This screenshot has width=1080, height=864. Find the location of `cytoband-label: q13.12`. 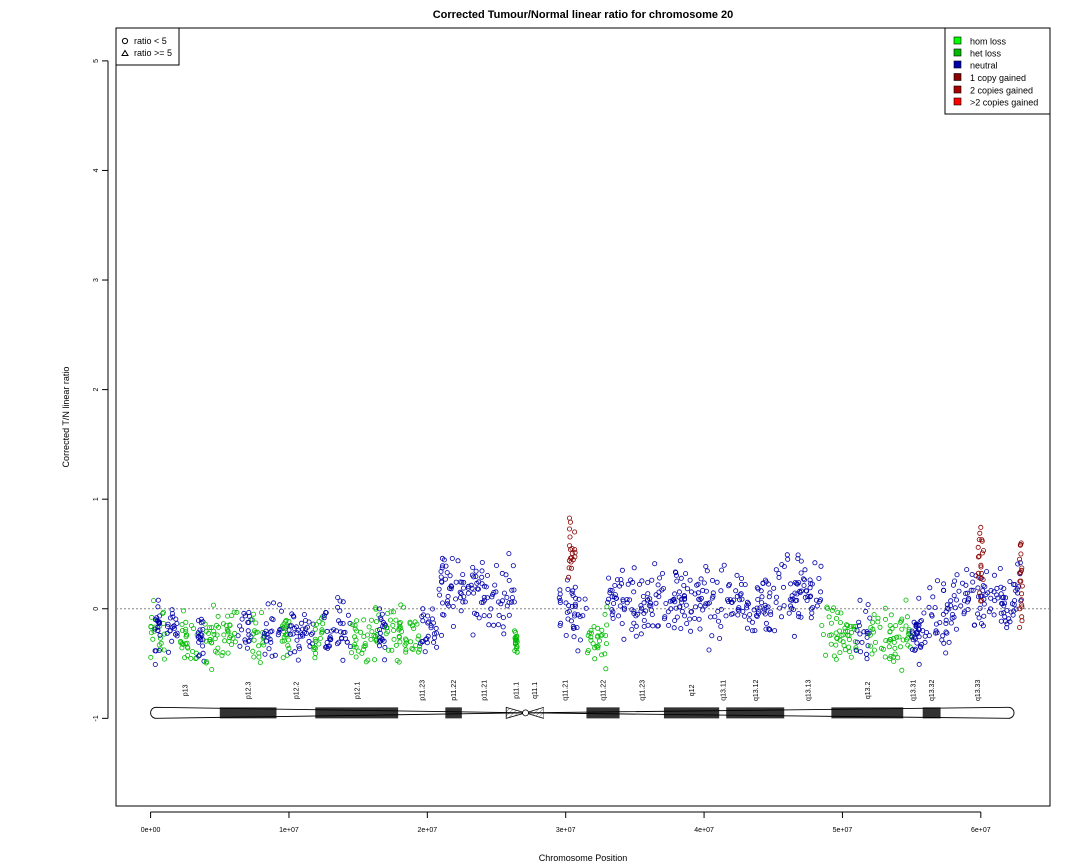

cytoband-label: q13.12 is located at coordinates (756, 691).